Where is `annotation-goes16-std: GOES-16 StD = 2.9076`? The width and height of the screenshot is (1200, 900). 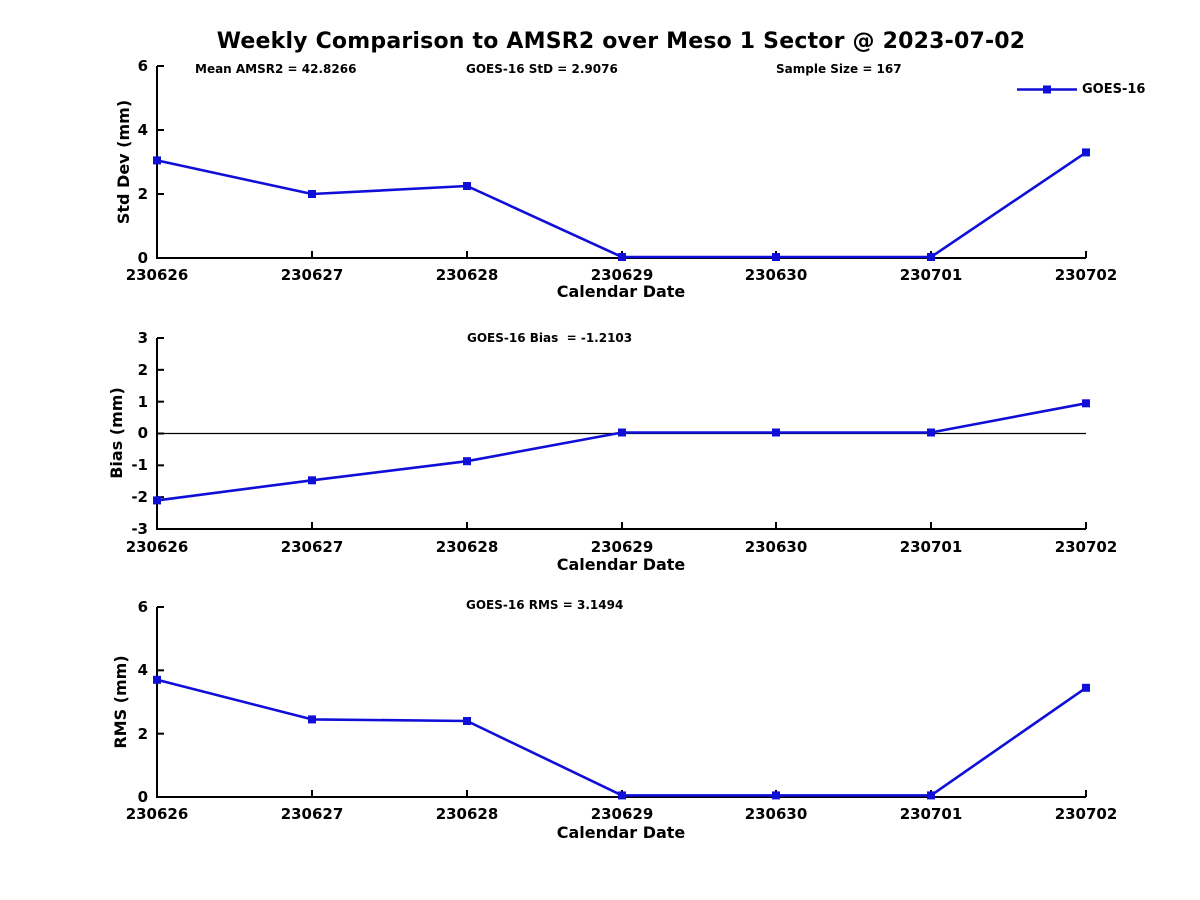 annotation-goes16-std: GOES-16 StD = 2.9076 is located at coordinates (542, 69).